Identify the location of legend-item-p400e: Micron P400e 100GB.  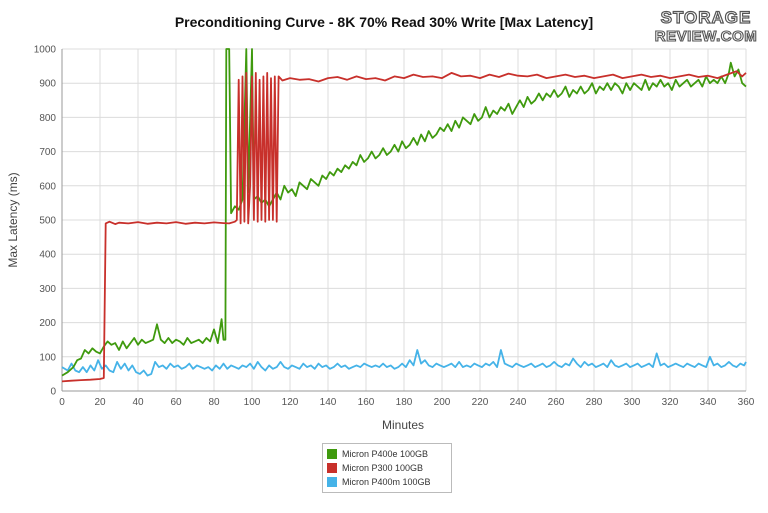
(387, 454).